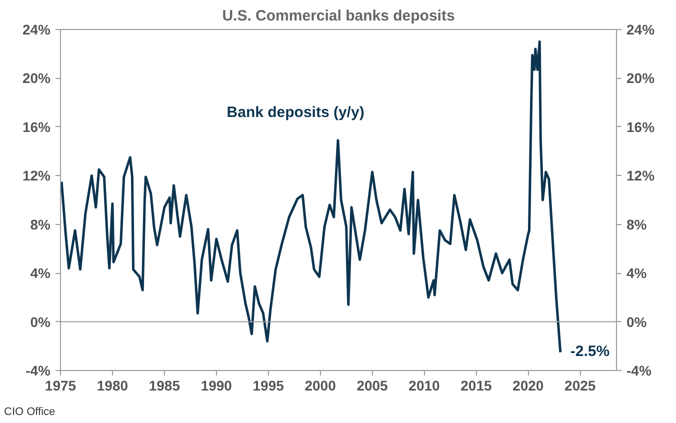 The image size is (676, 423). Describe the element at coordinates (637, 224) in the screenshot. I see `y2-tick-label: 8%` at that location.